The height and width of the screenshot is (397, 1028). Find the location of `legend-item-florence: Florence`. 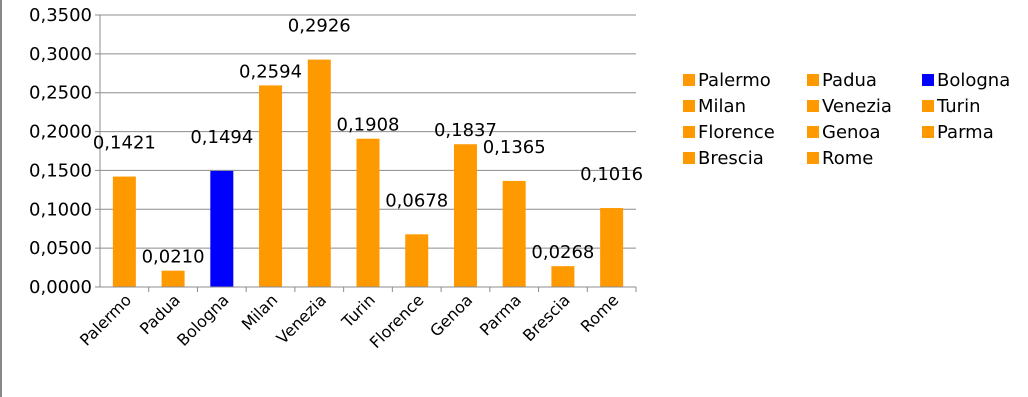

legend-item-florence: Florence is located at coordinates (729, 132).